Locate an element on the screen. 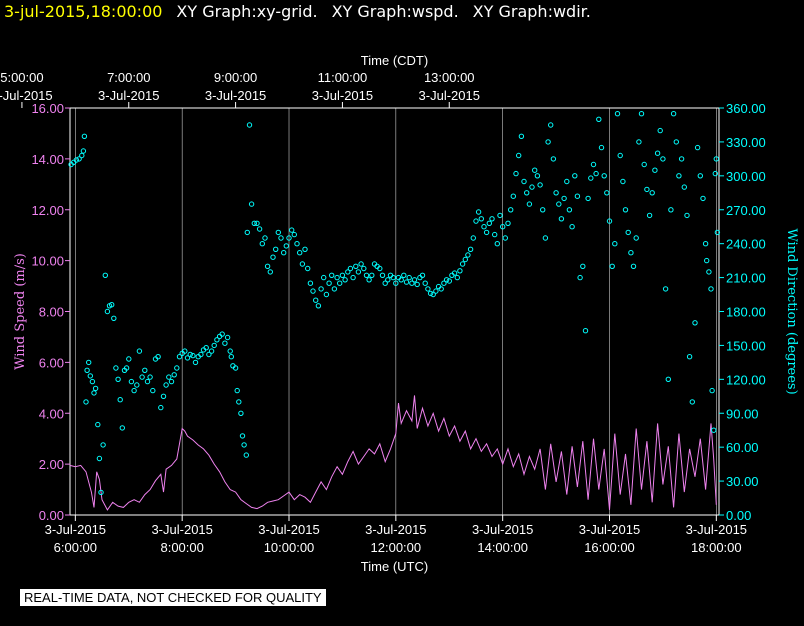  graph-title-wdir: XY Graph:wdir. is located at coordinates (531, 11).